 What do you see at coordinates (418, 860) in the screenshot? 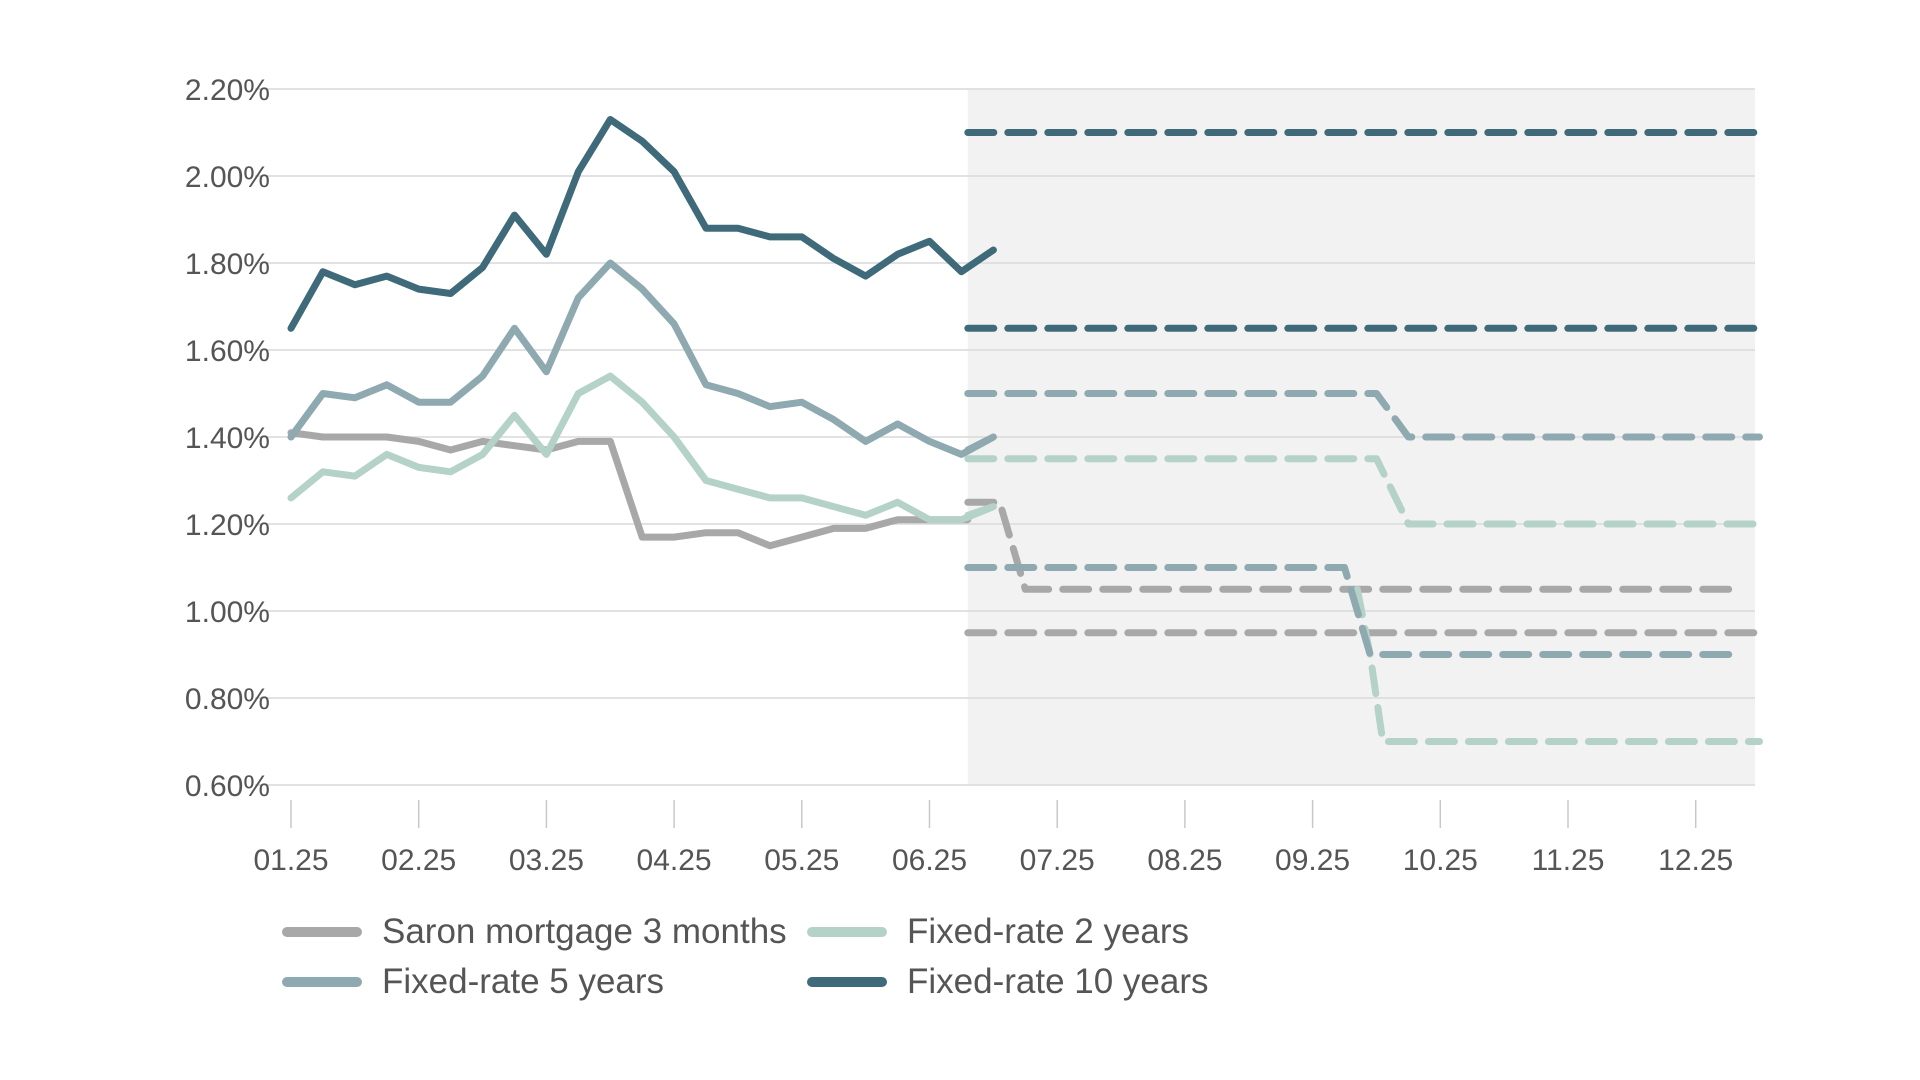
I see `x-tick-label: 02.25` at bounding box center [418, 860].